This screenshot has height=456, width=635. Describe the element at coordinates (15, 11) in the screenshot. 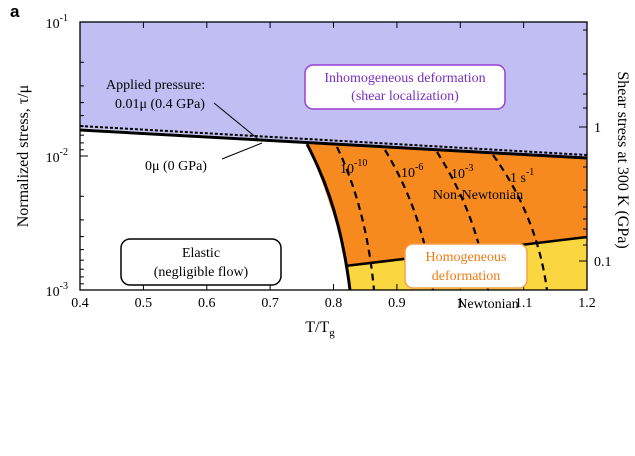

I see `panel-label: a` at that location.